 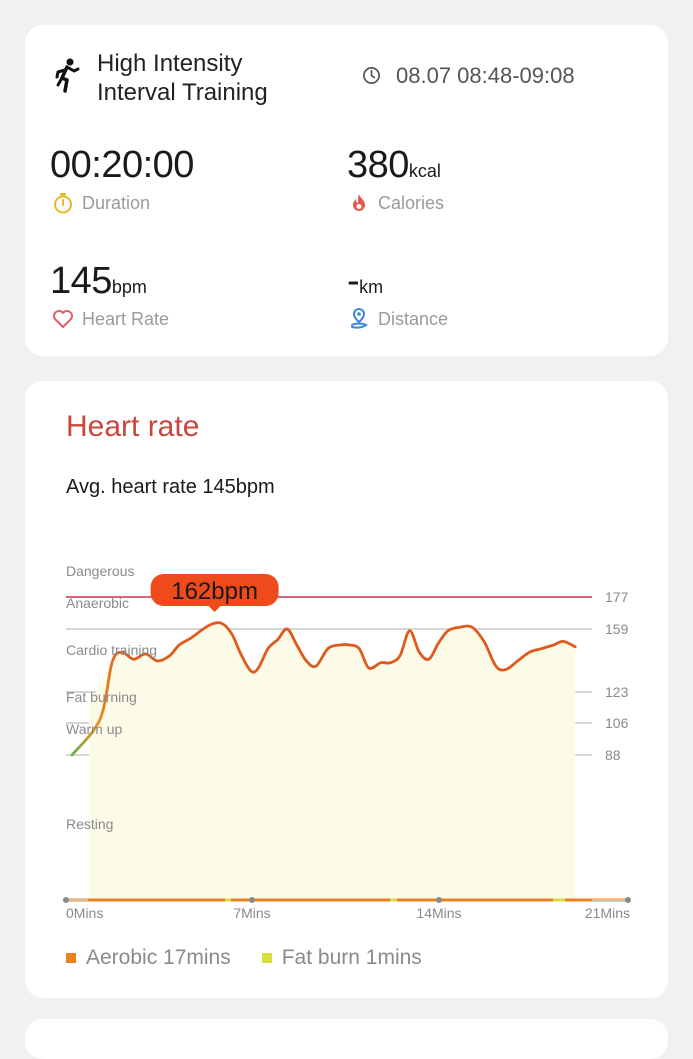 I want to click on calories-label: Calories, so click(x=411, y=203).